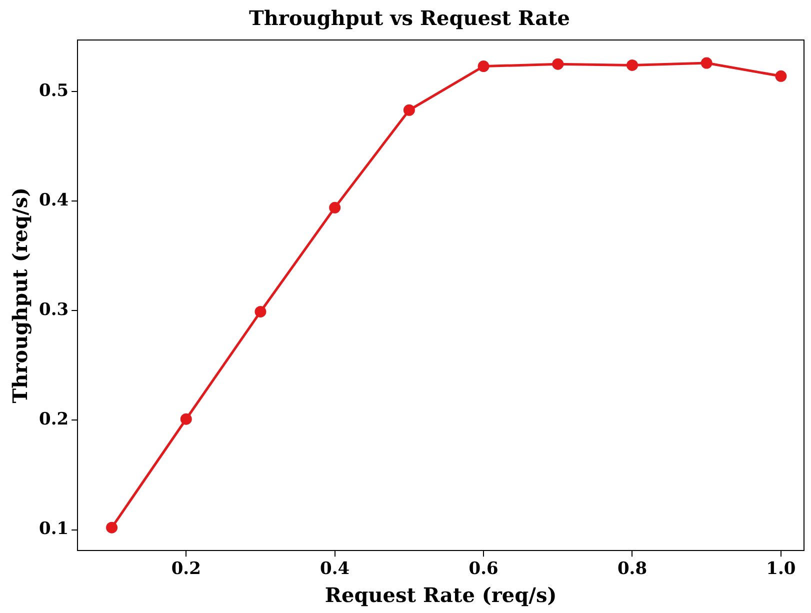  What do you see at coordinates (54, 420) in the screenshot?
I see `y-tick-label: 0.2` at bounding box center [54, 420].